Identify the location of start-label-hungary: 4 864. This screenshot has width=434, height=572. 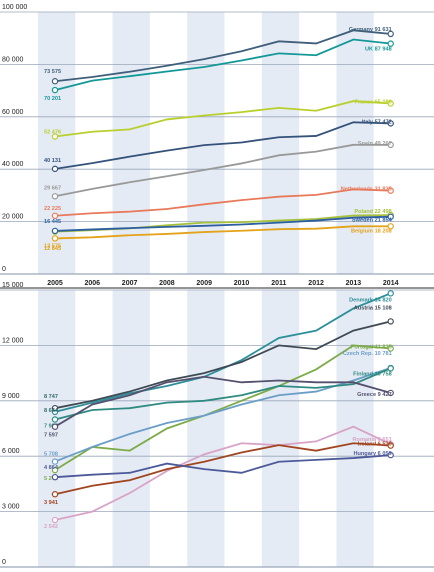
(51, 468).